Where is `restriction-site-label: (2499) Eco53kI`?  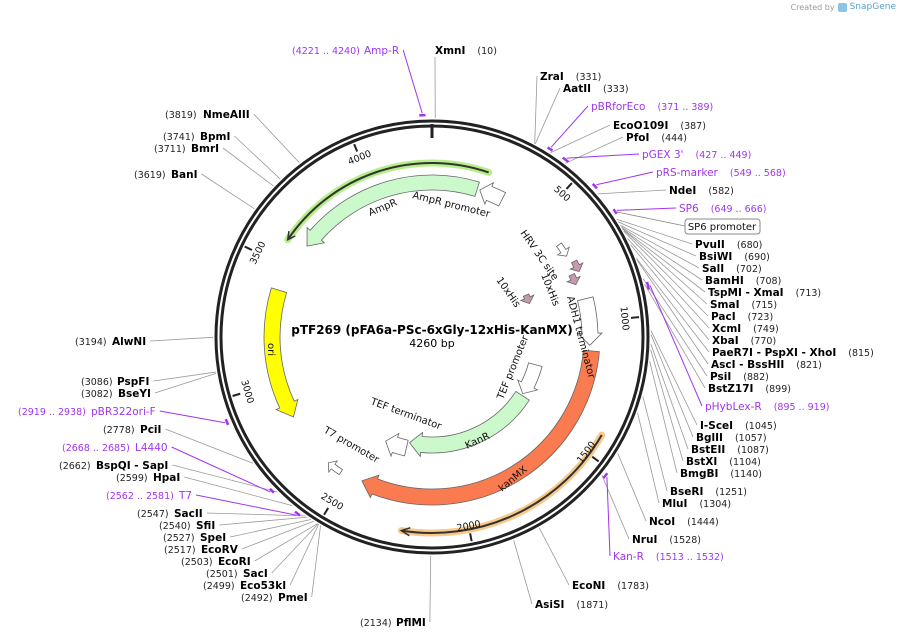 restriction-site-label: (2499) Eco53kI is located at coordinates (244, 586).